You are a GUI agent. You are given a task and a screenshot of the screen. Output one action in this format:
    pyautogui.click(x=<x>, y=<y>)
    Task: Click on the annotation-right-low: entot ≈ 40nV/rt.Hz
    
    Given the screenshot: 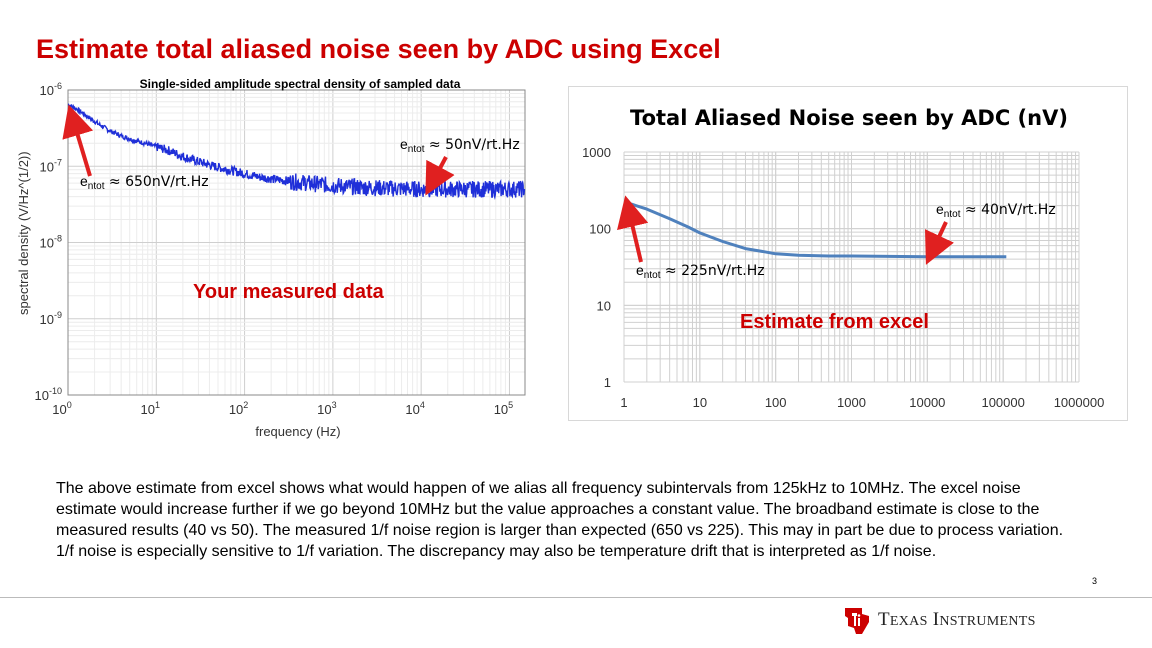 What is the action you would take?
    pyautogui.click(x=996, y=210)
    